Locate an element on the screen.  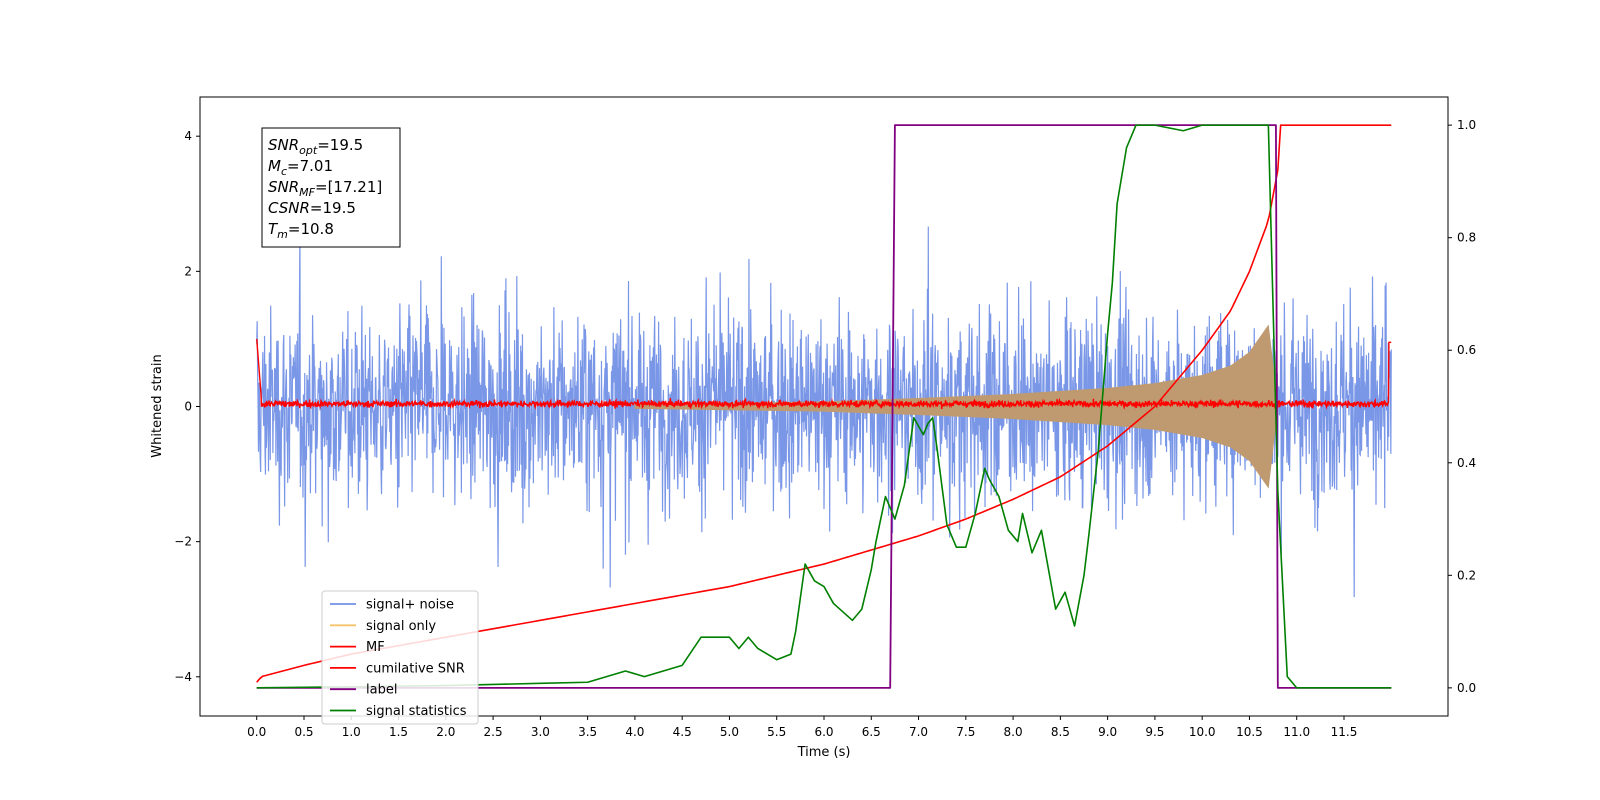
legend-entry-label: MF is located at coordinates (375, 647).